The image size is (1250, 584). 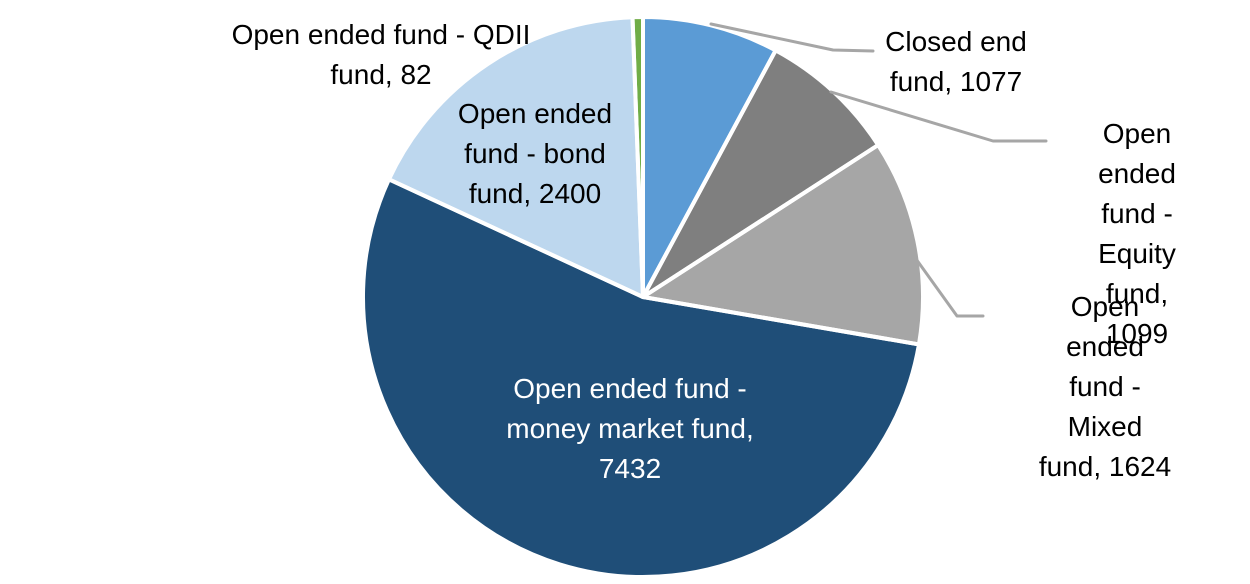 What do you see at coordinates (535, 153) in the screenshot?
I see `pie-label-open-ended-bond-fund: Open ended fund - bond fund, 2400` at bounding box center [535, 153].